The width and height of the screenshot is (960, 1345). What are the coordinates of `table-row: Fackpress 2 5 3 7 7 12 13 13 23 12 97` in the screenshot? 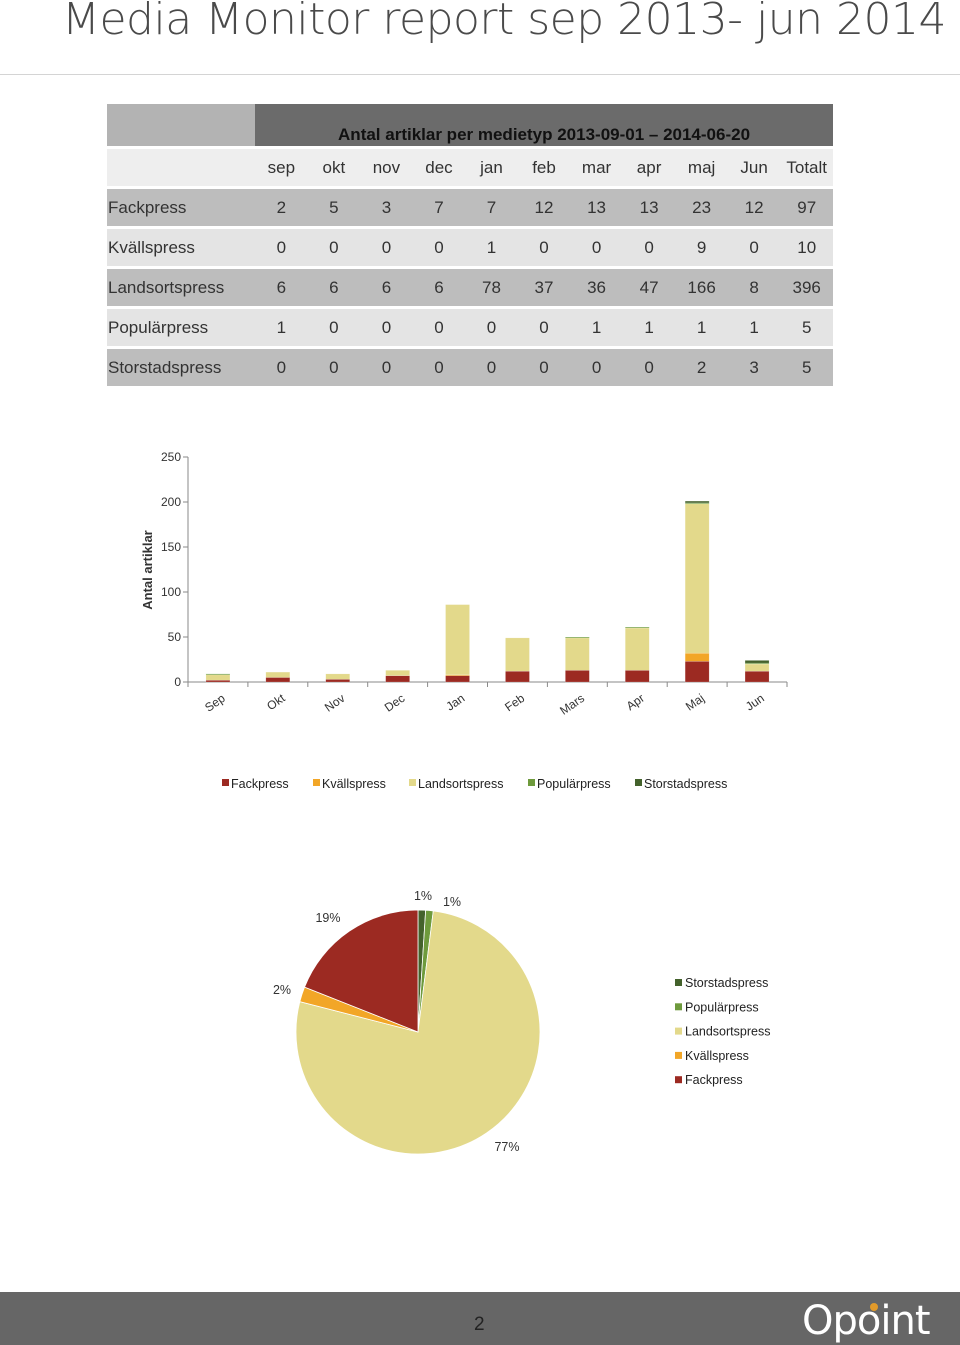 It's located at (470, 208).